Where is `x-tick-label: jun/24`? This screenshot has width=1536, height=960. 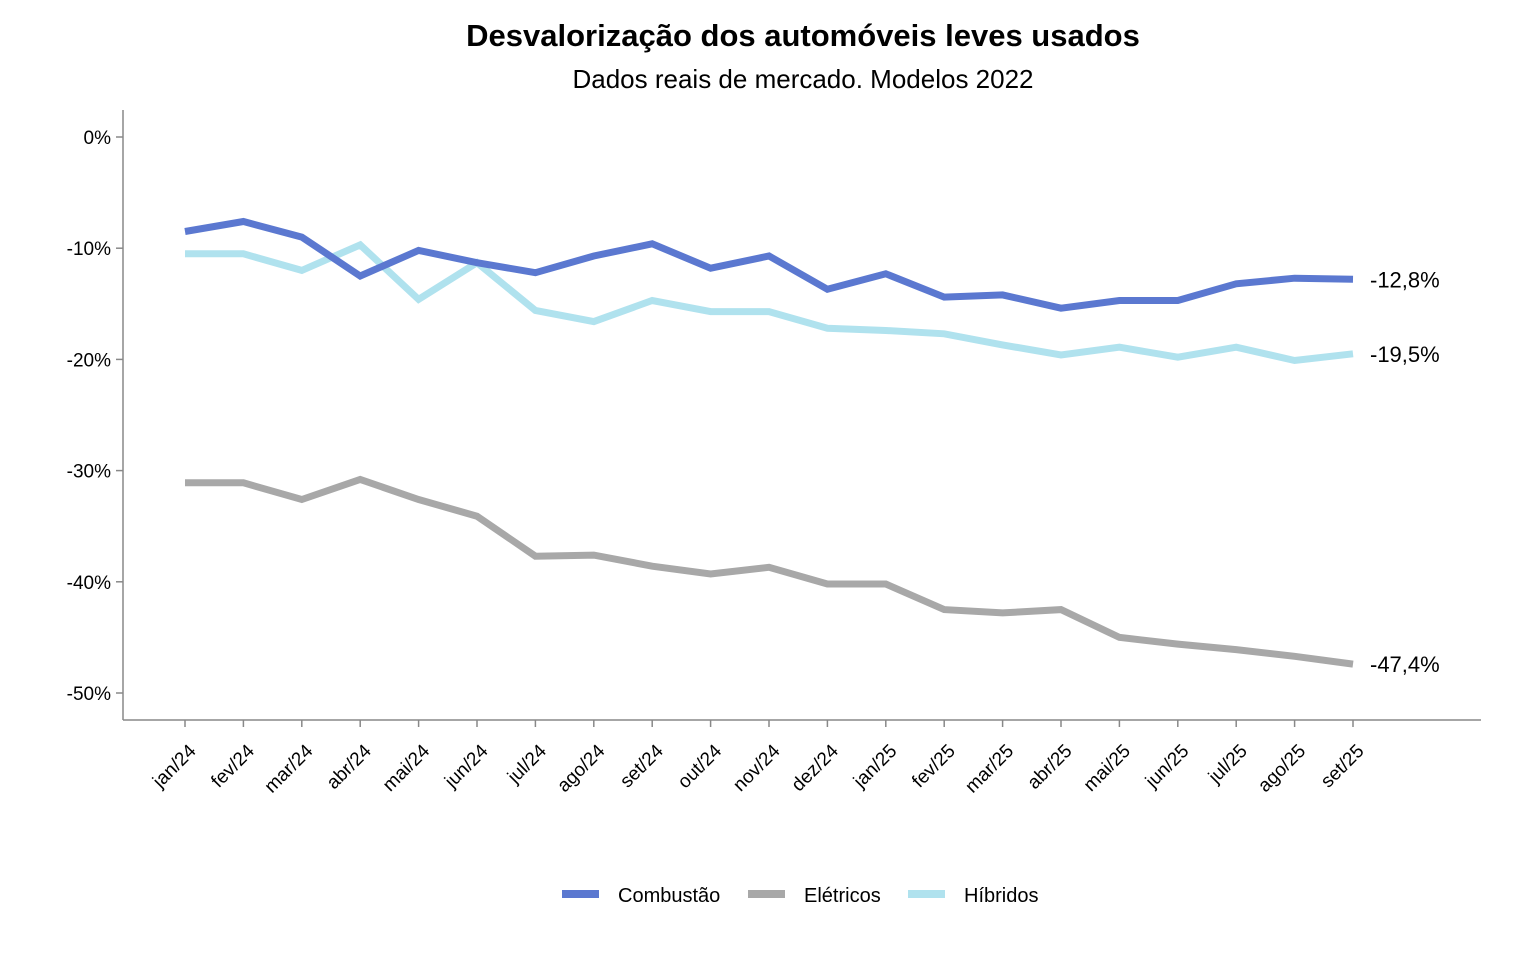
x-tick-label: jun/24 is located at coordinates (466, 766).